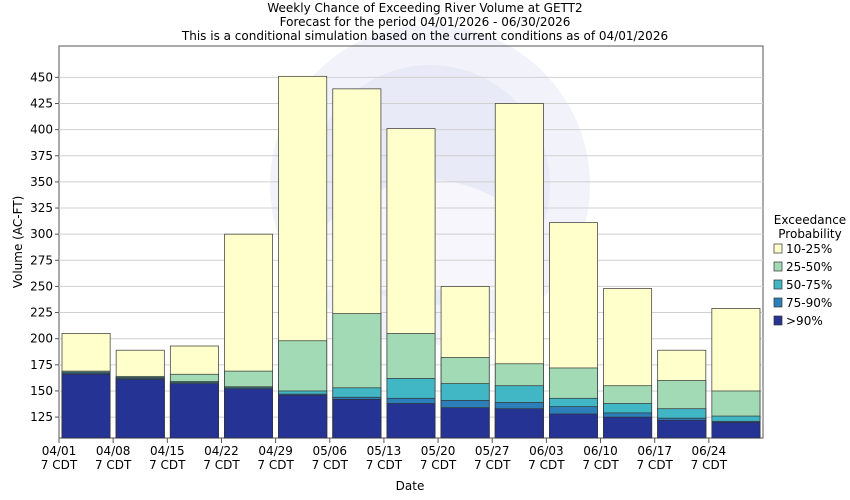 The width and height of the screenshot is (850, 500). Describe the element at coordinates (41, 182) in the screenshot. I see `y-tick-label: 350` at that location.